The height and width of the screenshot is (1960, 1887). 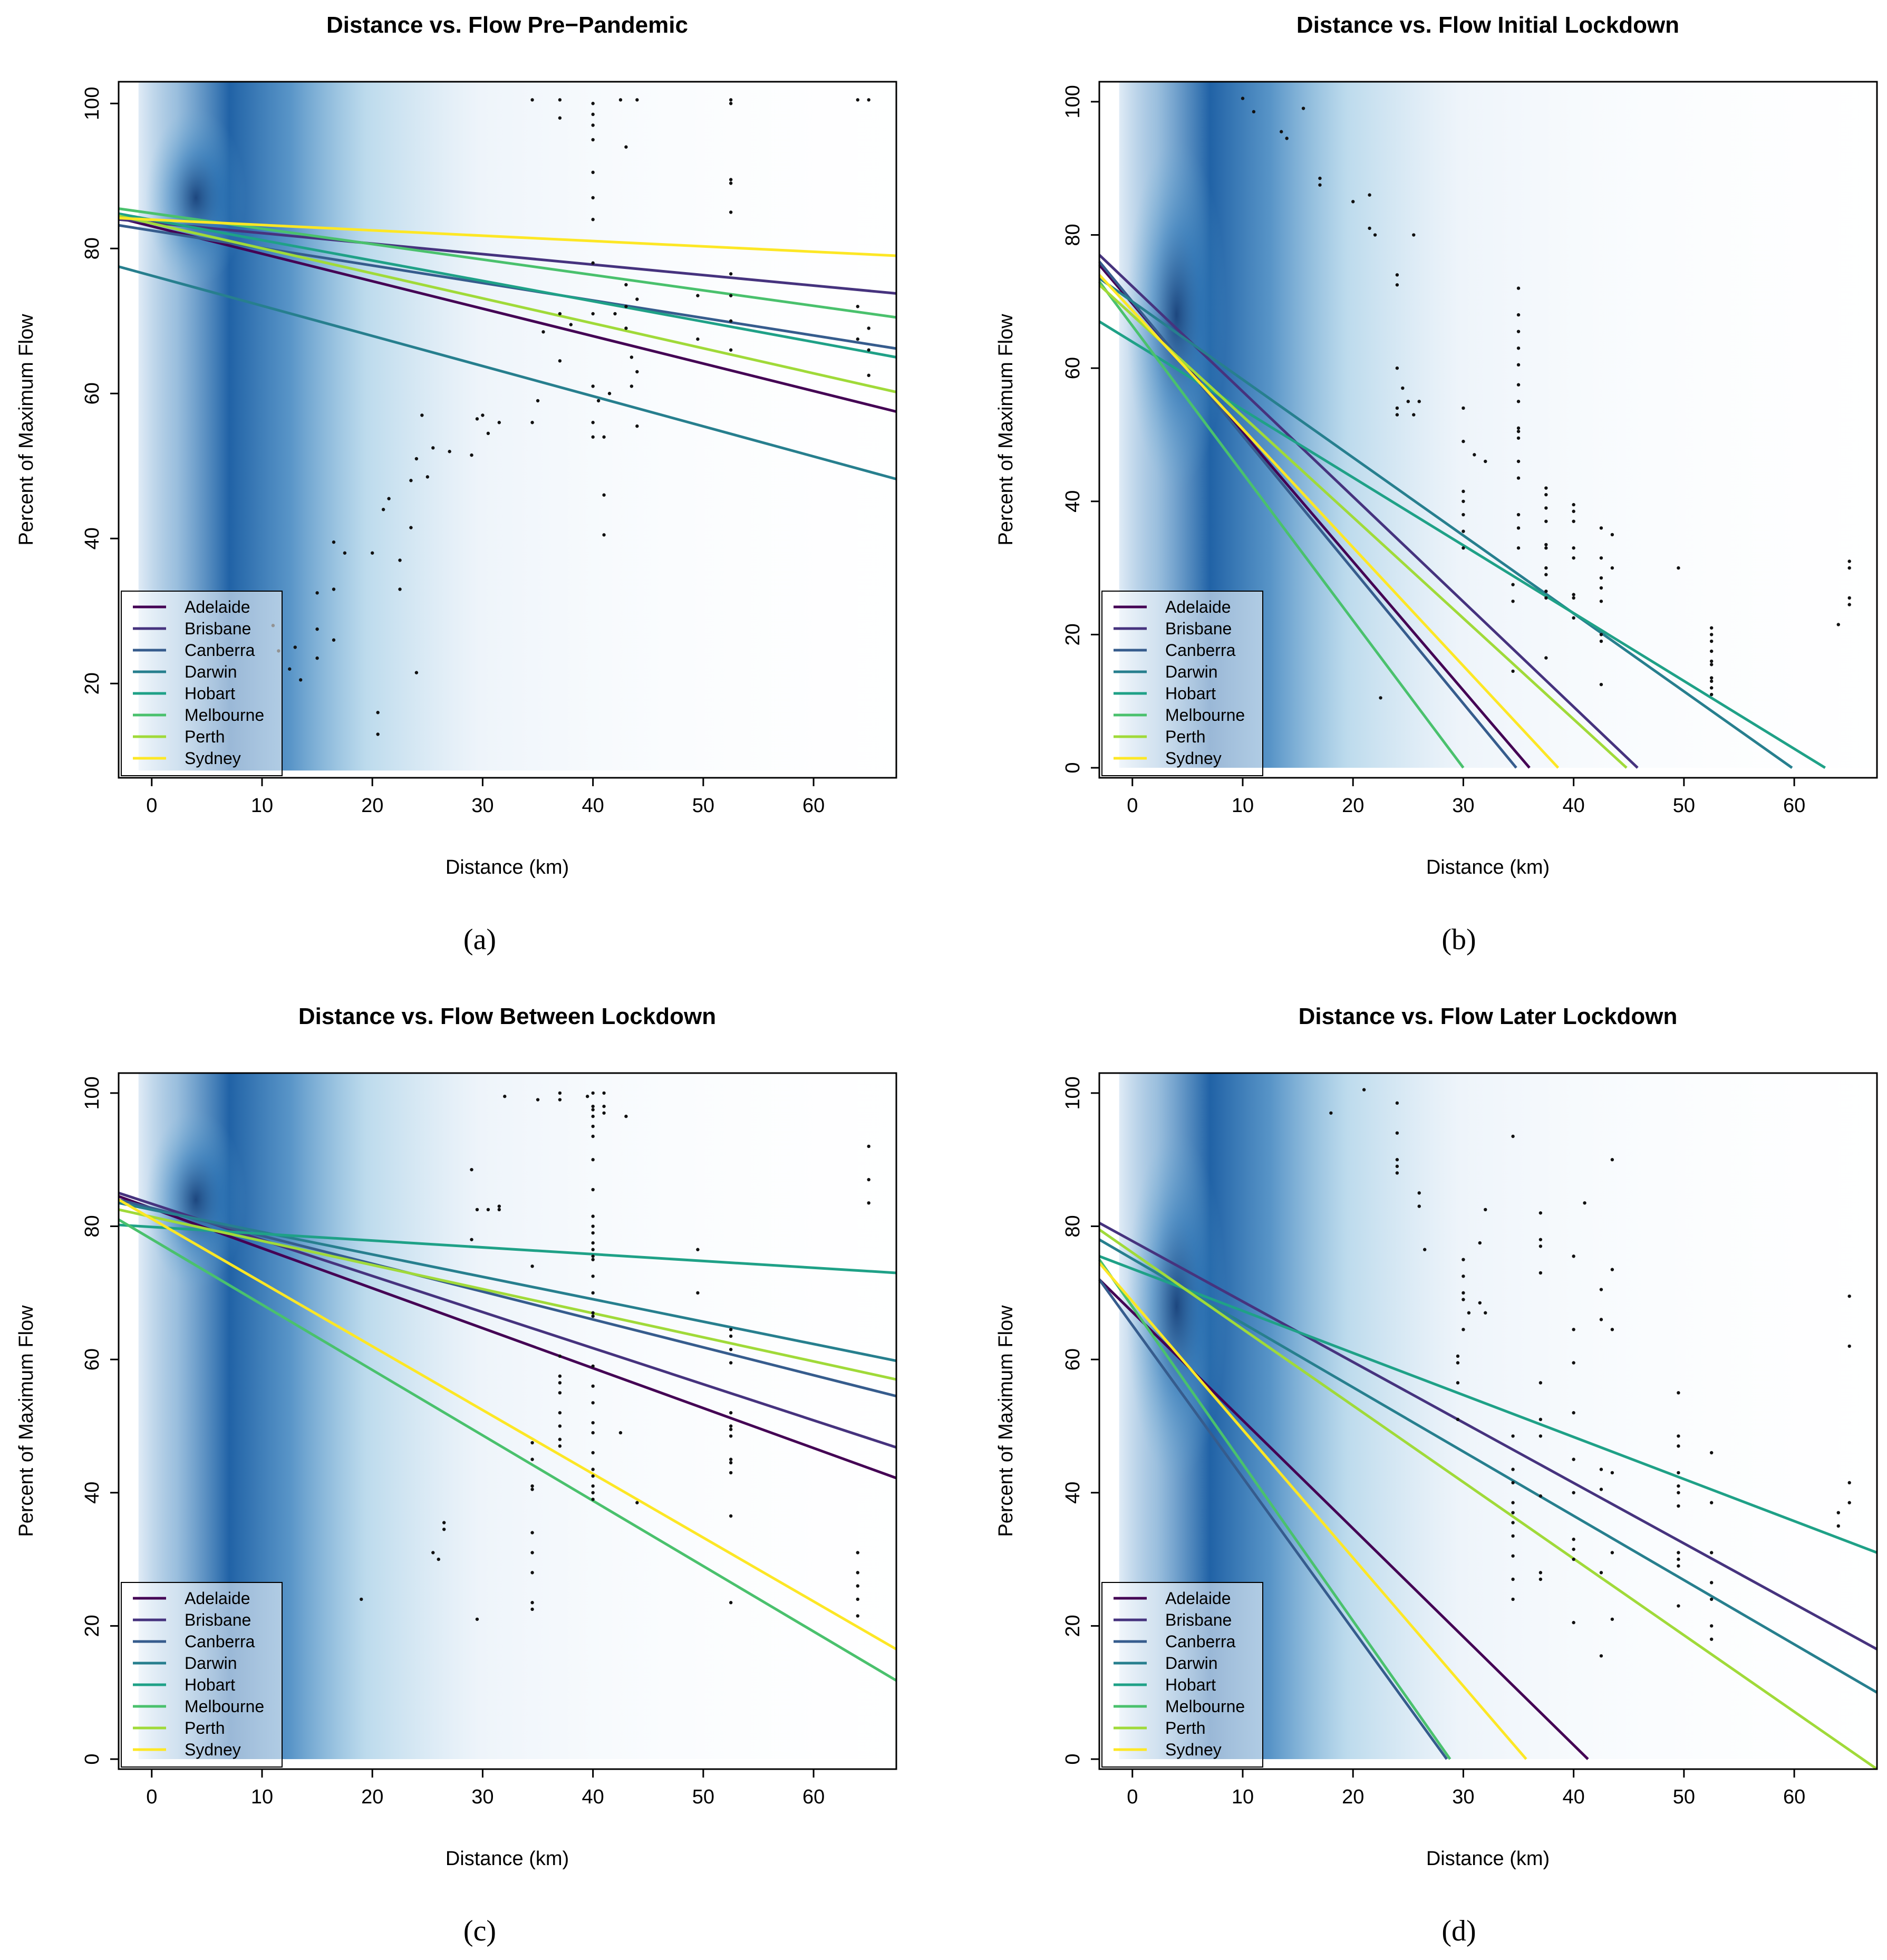 I want to click on panel-a-legend-box, so click(x=202, y=683).